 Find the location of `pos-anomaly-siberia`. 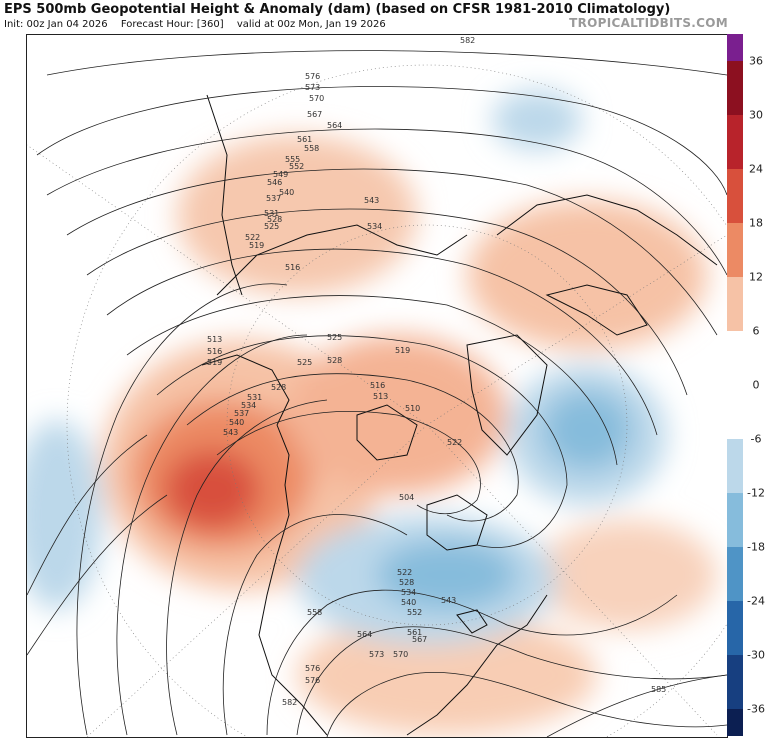

pos-anomaly-siberia is located at coordinates (297, 215).